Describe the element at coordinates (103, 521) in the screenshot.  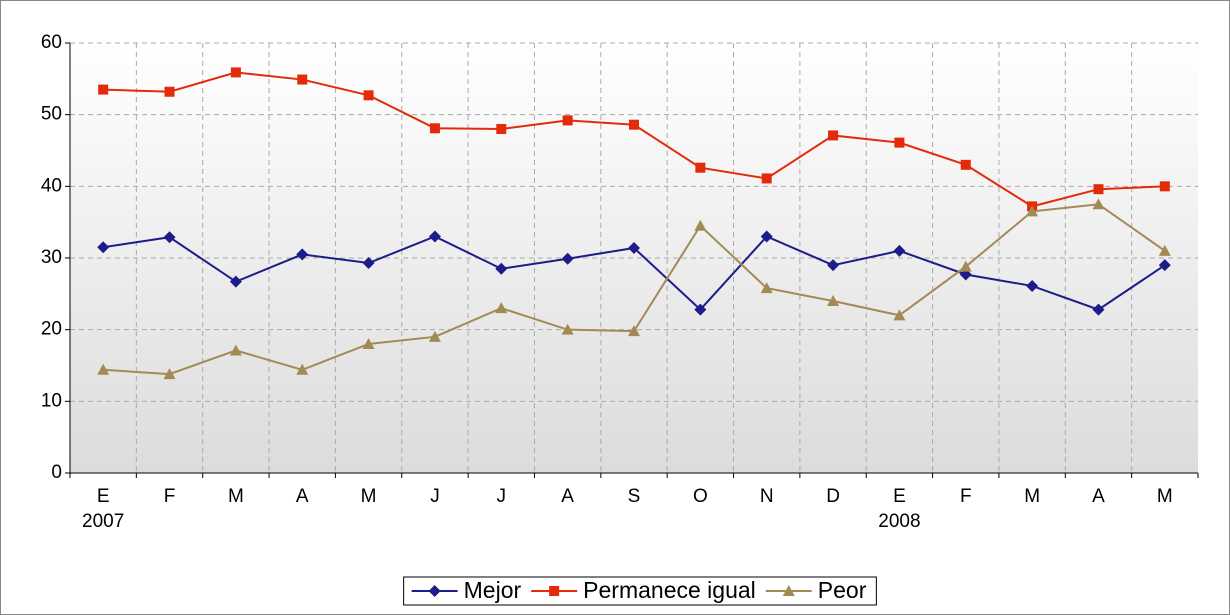
I see `year-label: 2007` at that location.